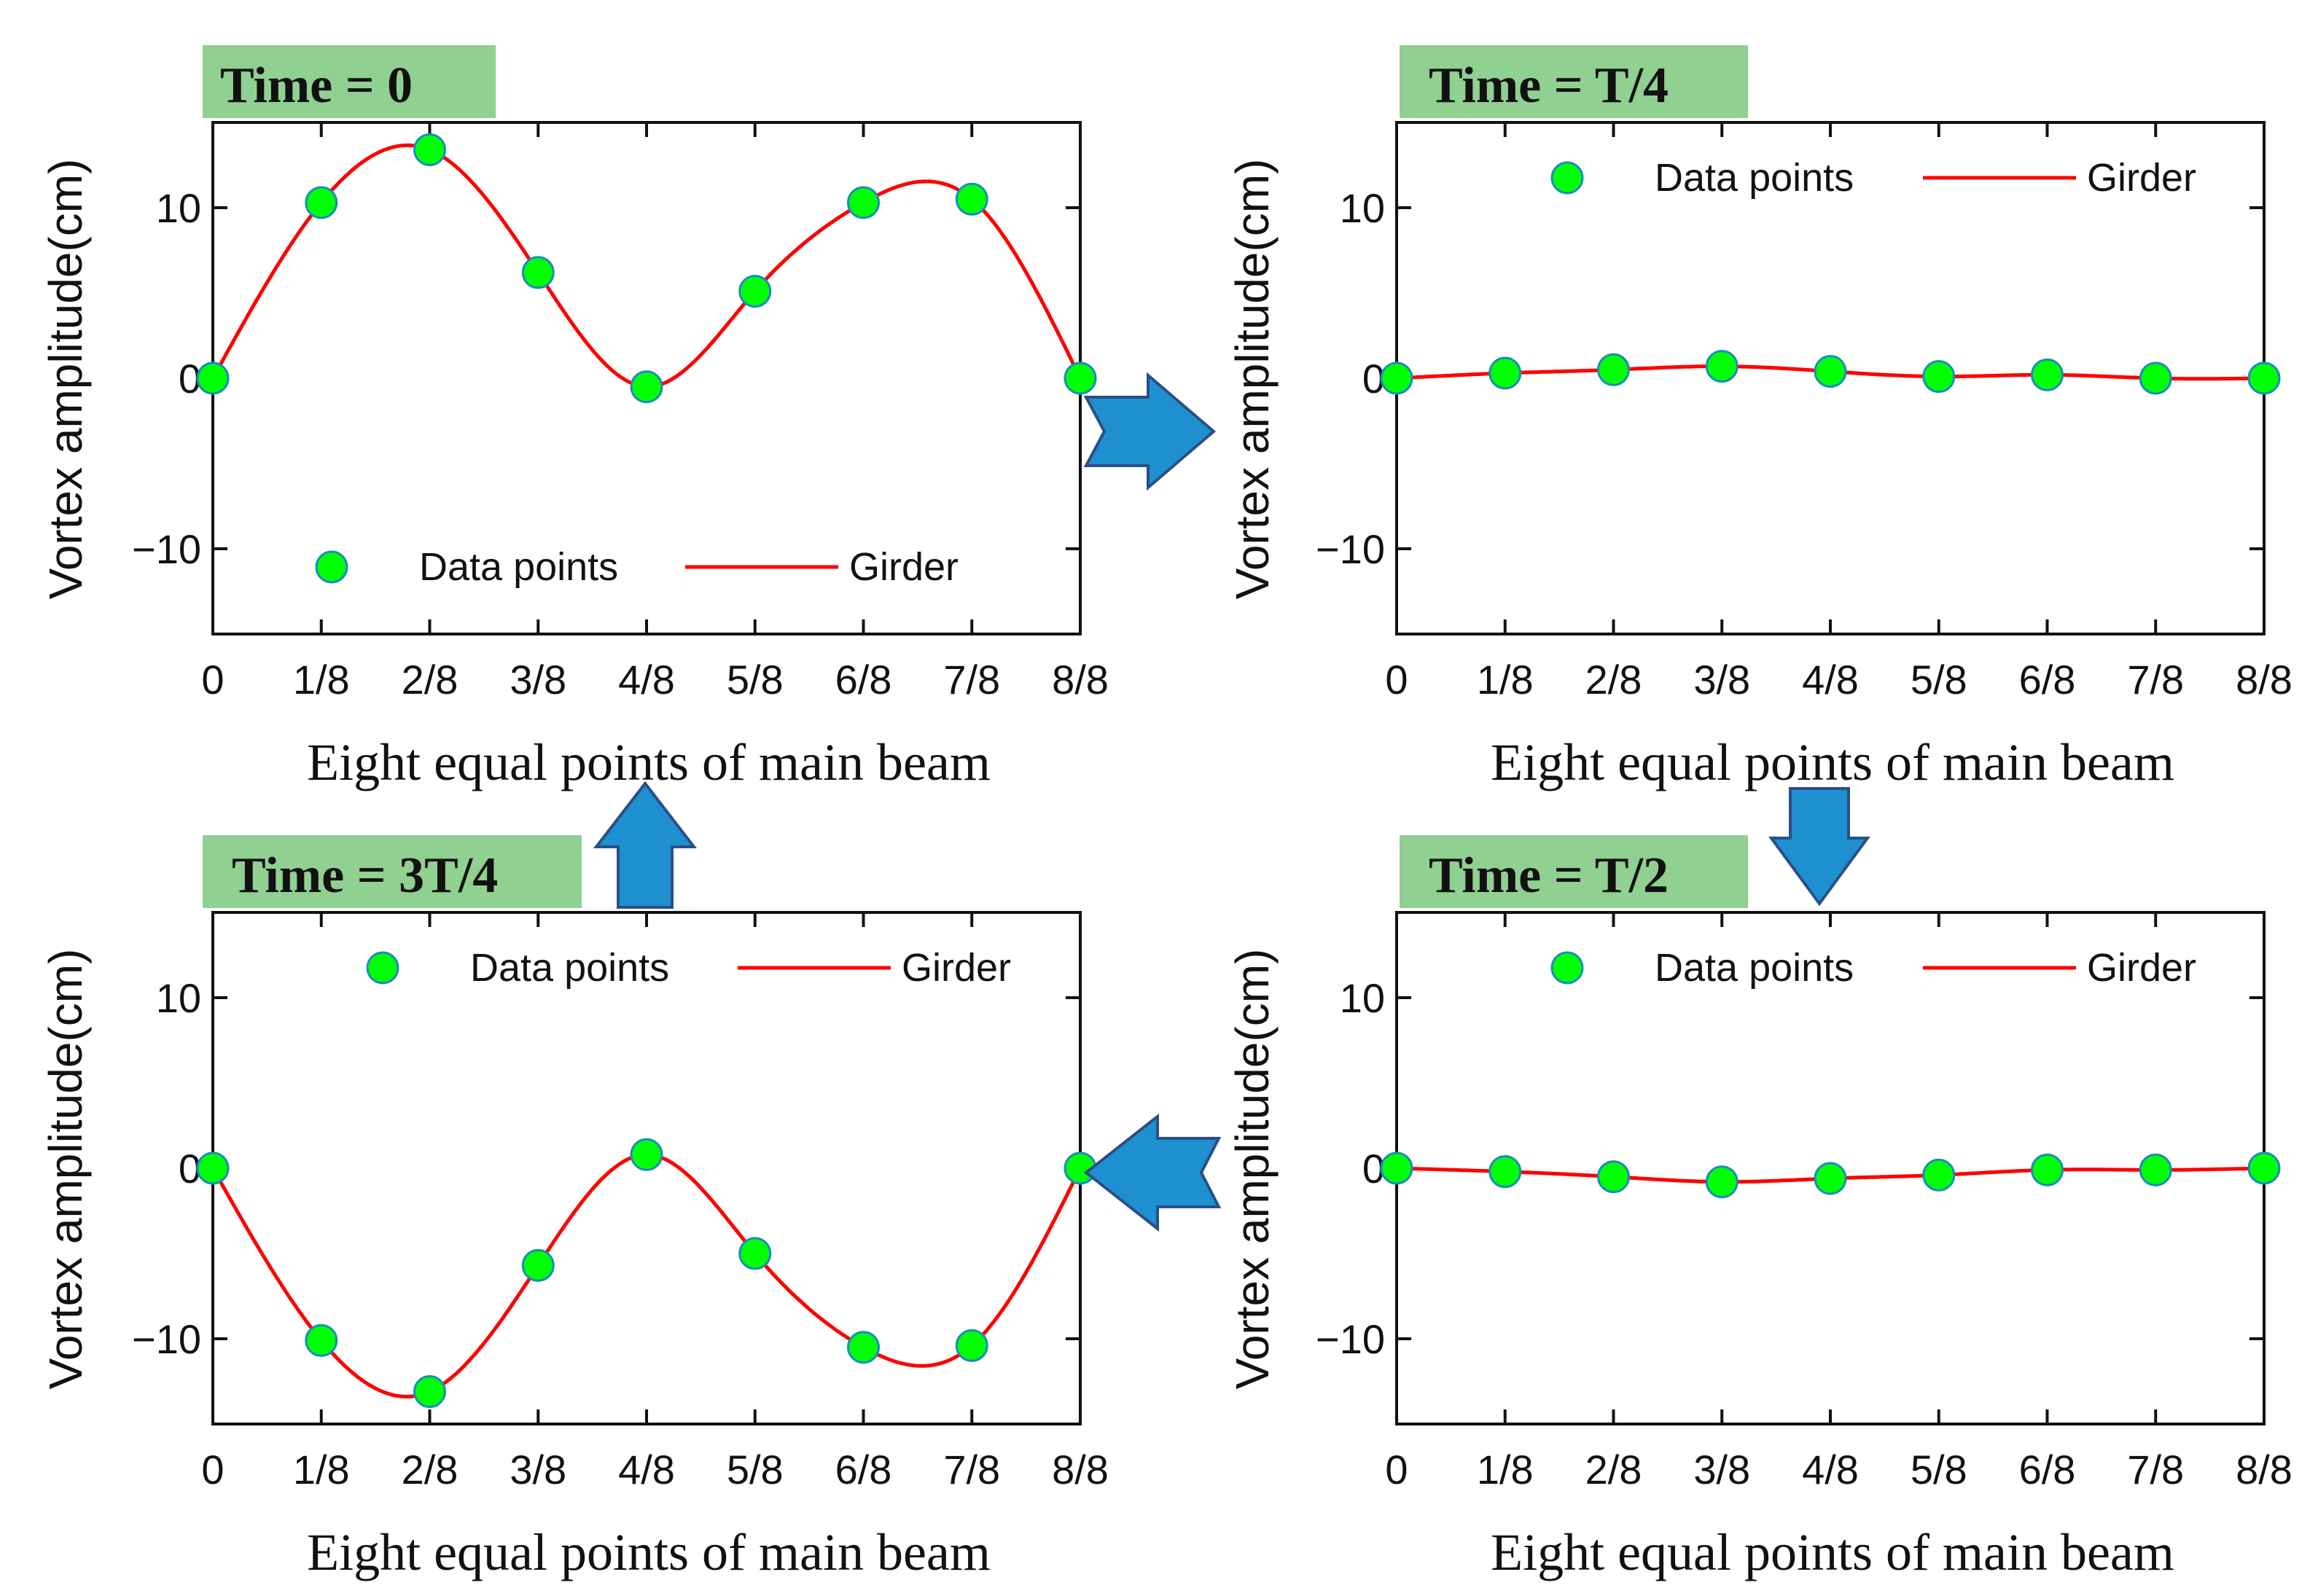 The image size is (2318, 1596). Describe the element at coordinates (645, 845) in the screenshot. I see `arrow-up-icon` at that location.